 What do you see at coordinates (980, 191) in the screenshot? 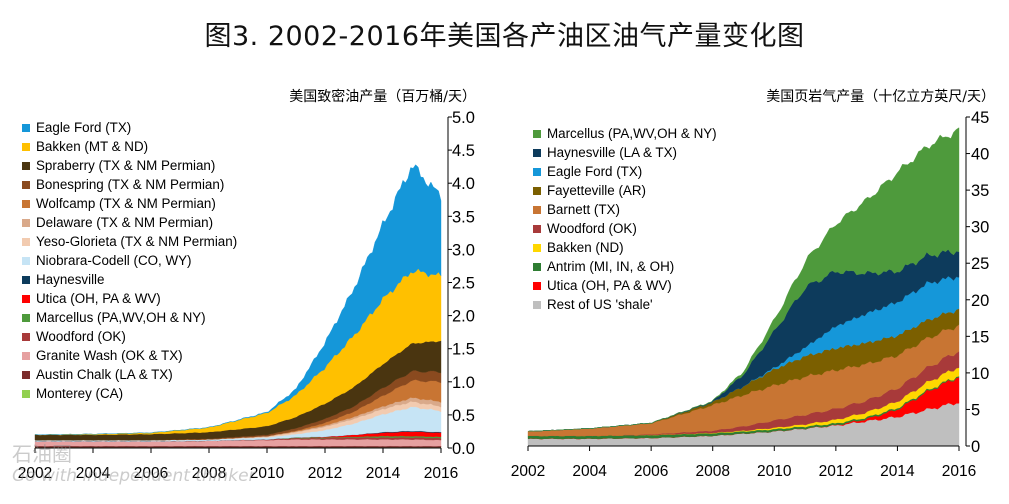
I see `y-tick-label: 35` at bounding box center [980, 191].